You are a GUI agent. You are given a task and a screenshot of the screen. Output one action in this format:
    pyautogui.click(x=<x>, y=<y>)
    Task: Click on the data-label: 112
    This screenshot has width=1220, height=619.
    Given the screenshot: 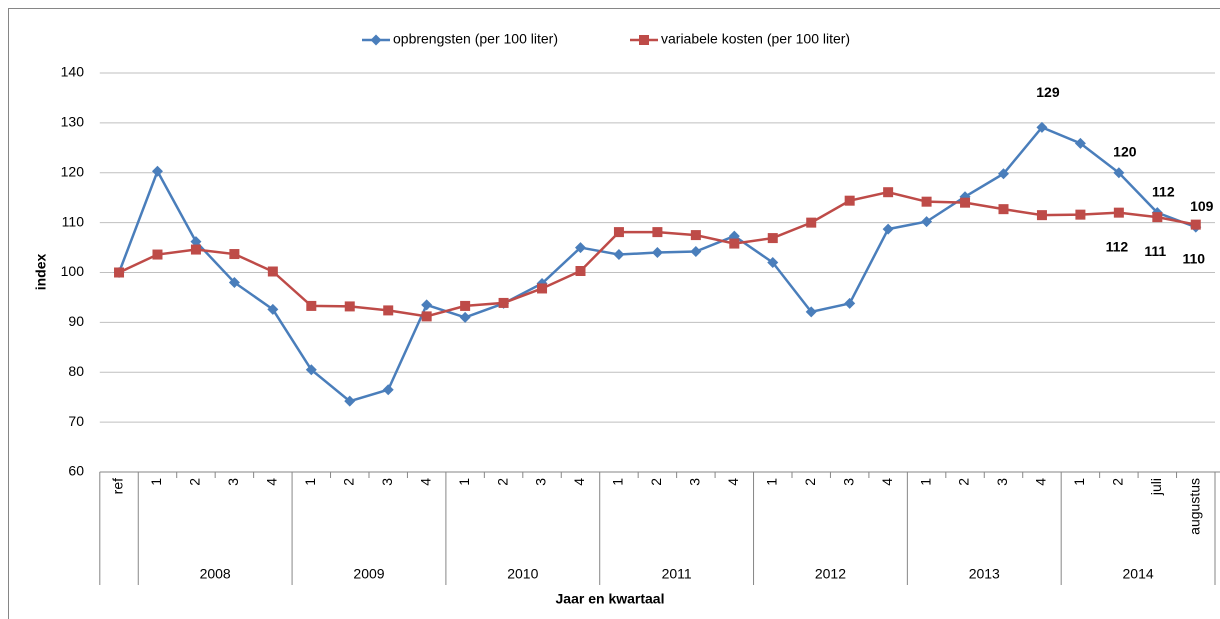 What is the action you would take?
    pyautogui.click(x=1163, y=191)
    